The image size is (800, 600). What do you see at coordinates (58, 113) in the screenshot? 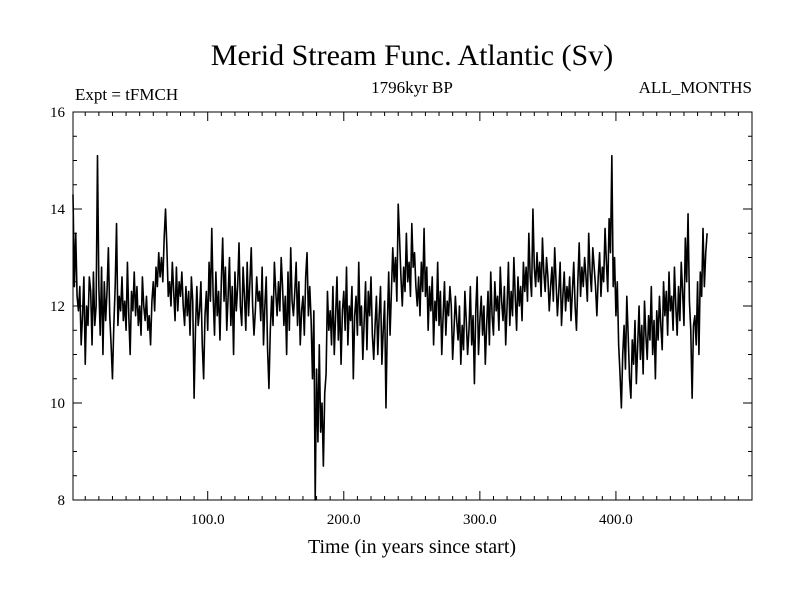
I see `y-tick-label: 16` at bounding box center [58, 113].